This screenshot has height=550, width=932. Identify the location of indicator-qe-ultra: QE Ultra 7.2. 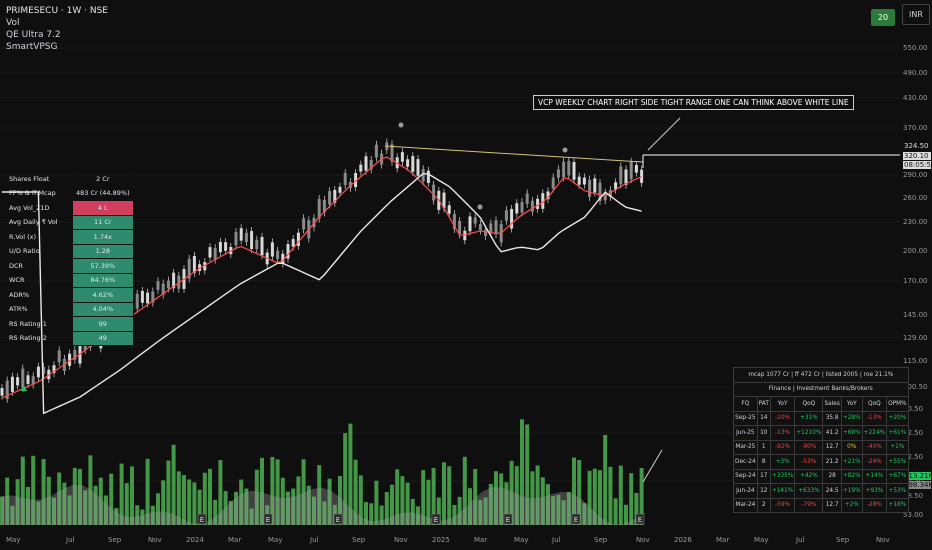
(33, 35).